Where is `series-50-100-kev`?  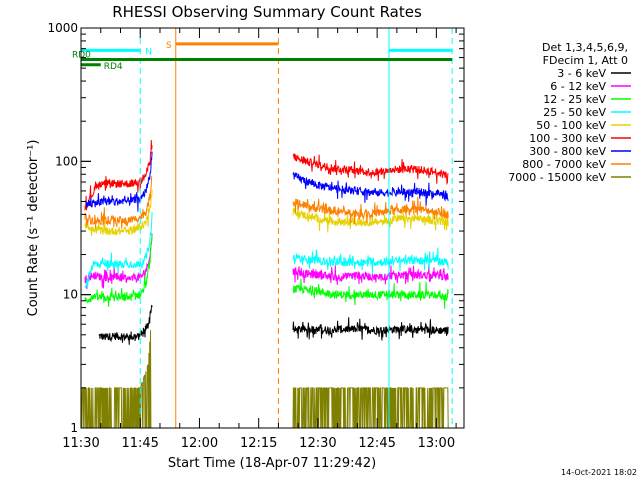 series-50-100-kev is located at coordinates (266, 213).